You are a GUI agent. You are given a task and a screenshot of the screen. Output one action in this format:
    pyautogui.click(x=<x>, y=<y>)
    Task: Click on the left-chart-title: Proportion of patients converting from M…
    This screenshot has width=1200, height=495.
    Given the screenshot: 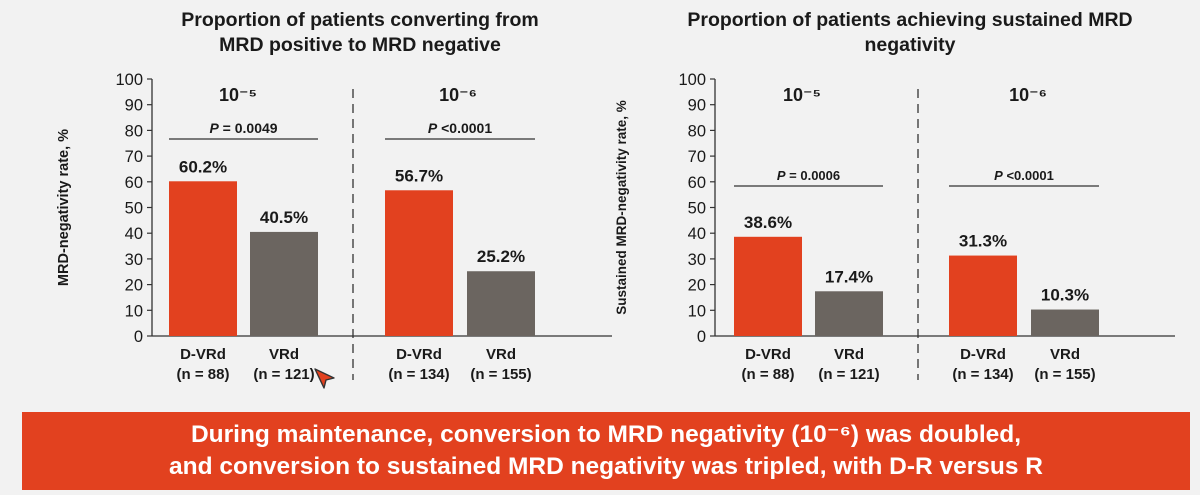 What is the action you would take?
    pyautogui.click(x=360, y=32)
    